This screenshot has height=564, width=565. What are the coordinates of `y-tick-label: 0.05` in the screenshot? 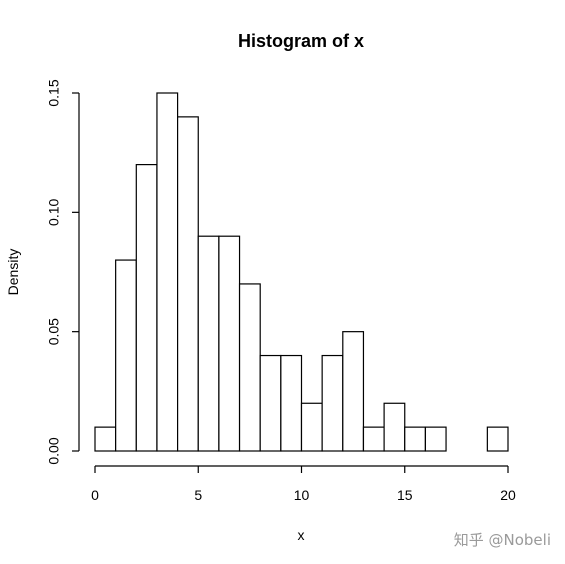 It's located at (54, 331).